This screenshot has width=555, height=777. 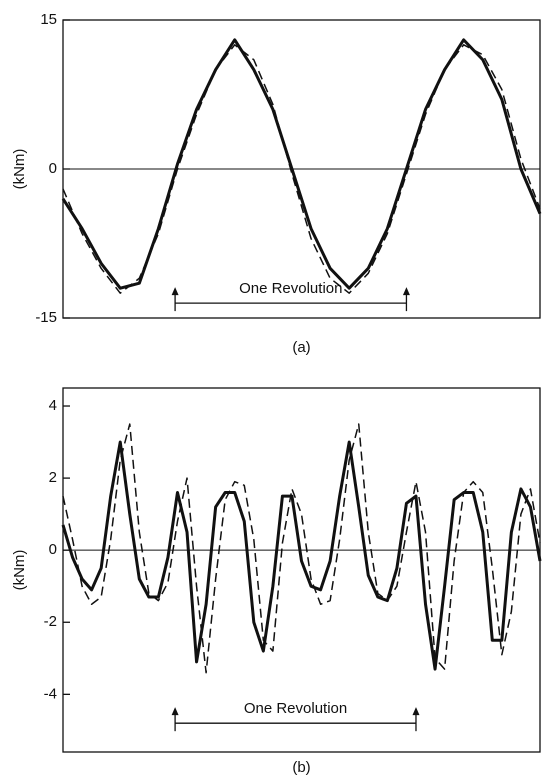 I want to click on y-tick-label: 4, so click(x=53, y=405).